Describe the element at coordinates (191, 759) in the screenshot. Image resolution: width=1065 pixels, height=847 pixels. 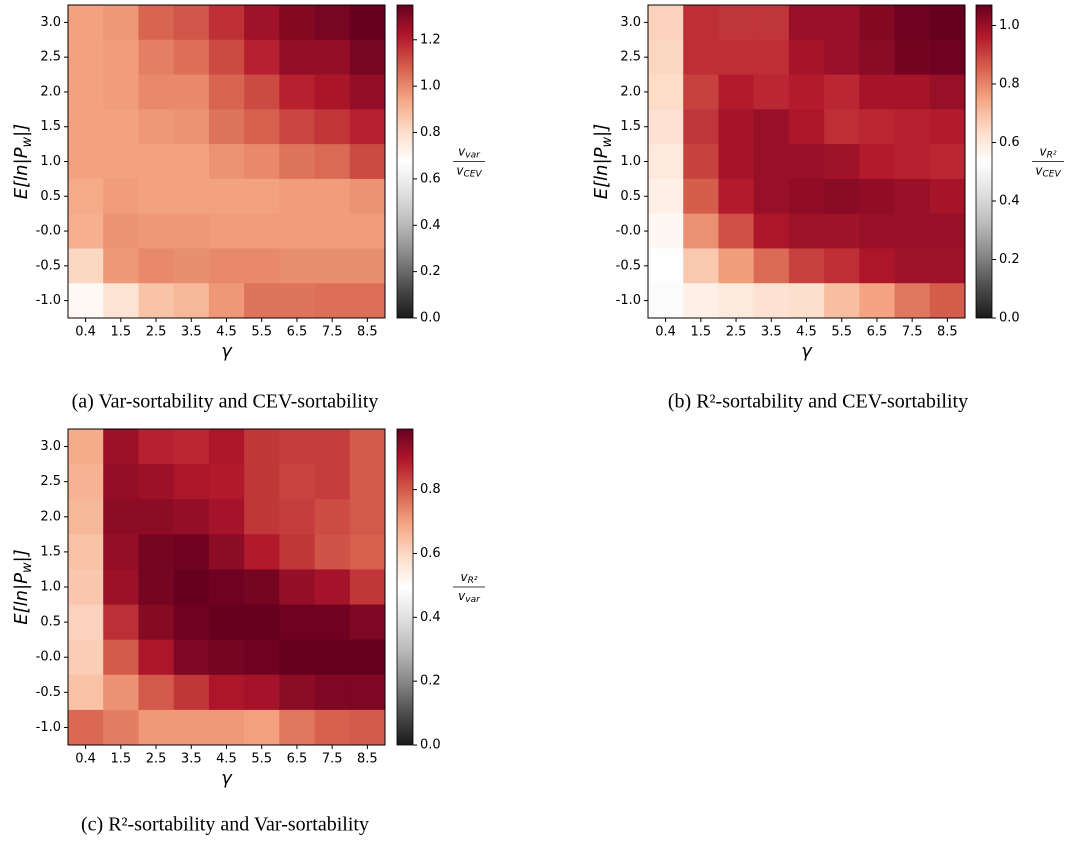
I see `x-tick-label: 3.5` at that location.